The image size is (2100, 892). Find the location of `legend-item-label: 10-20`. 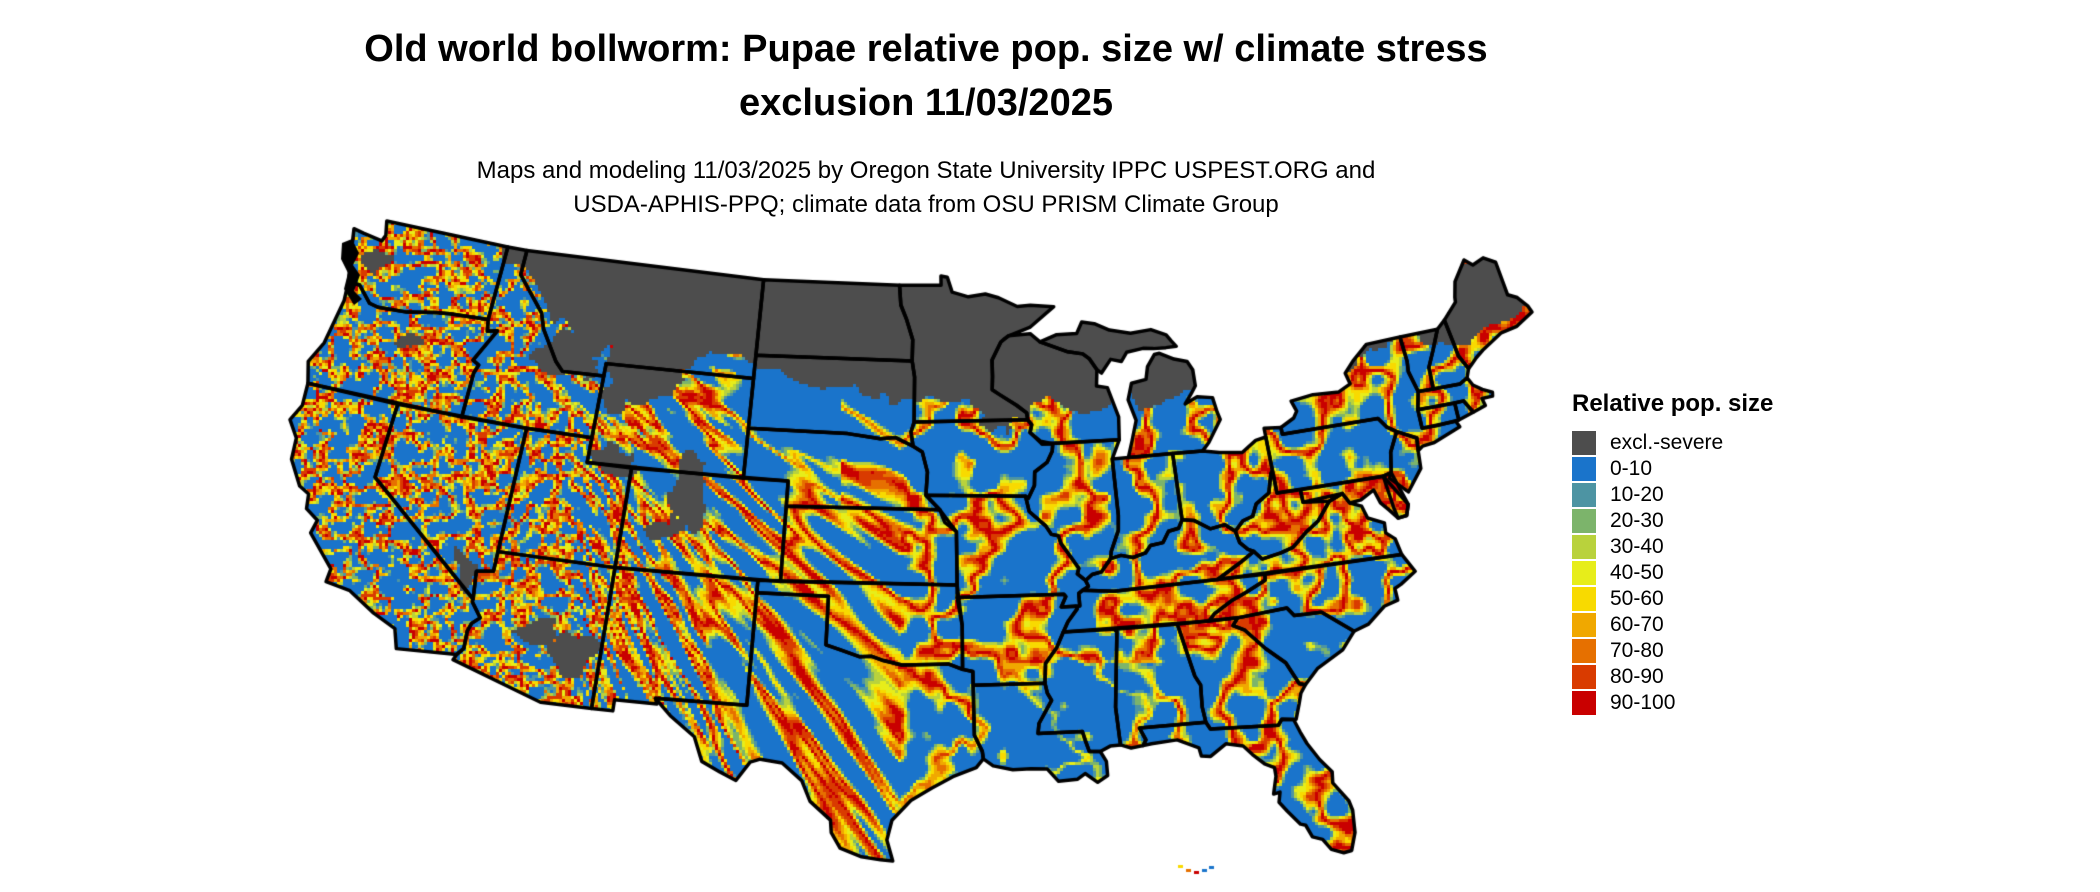

legend-item-label: 10-20 is located at coordinates (1637, 494).